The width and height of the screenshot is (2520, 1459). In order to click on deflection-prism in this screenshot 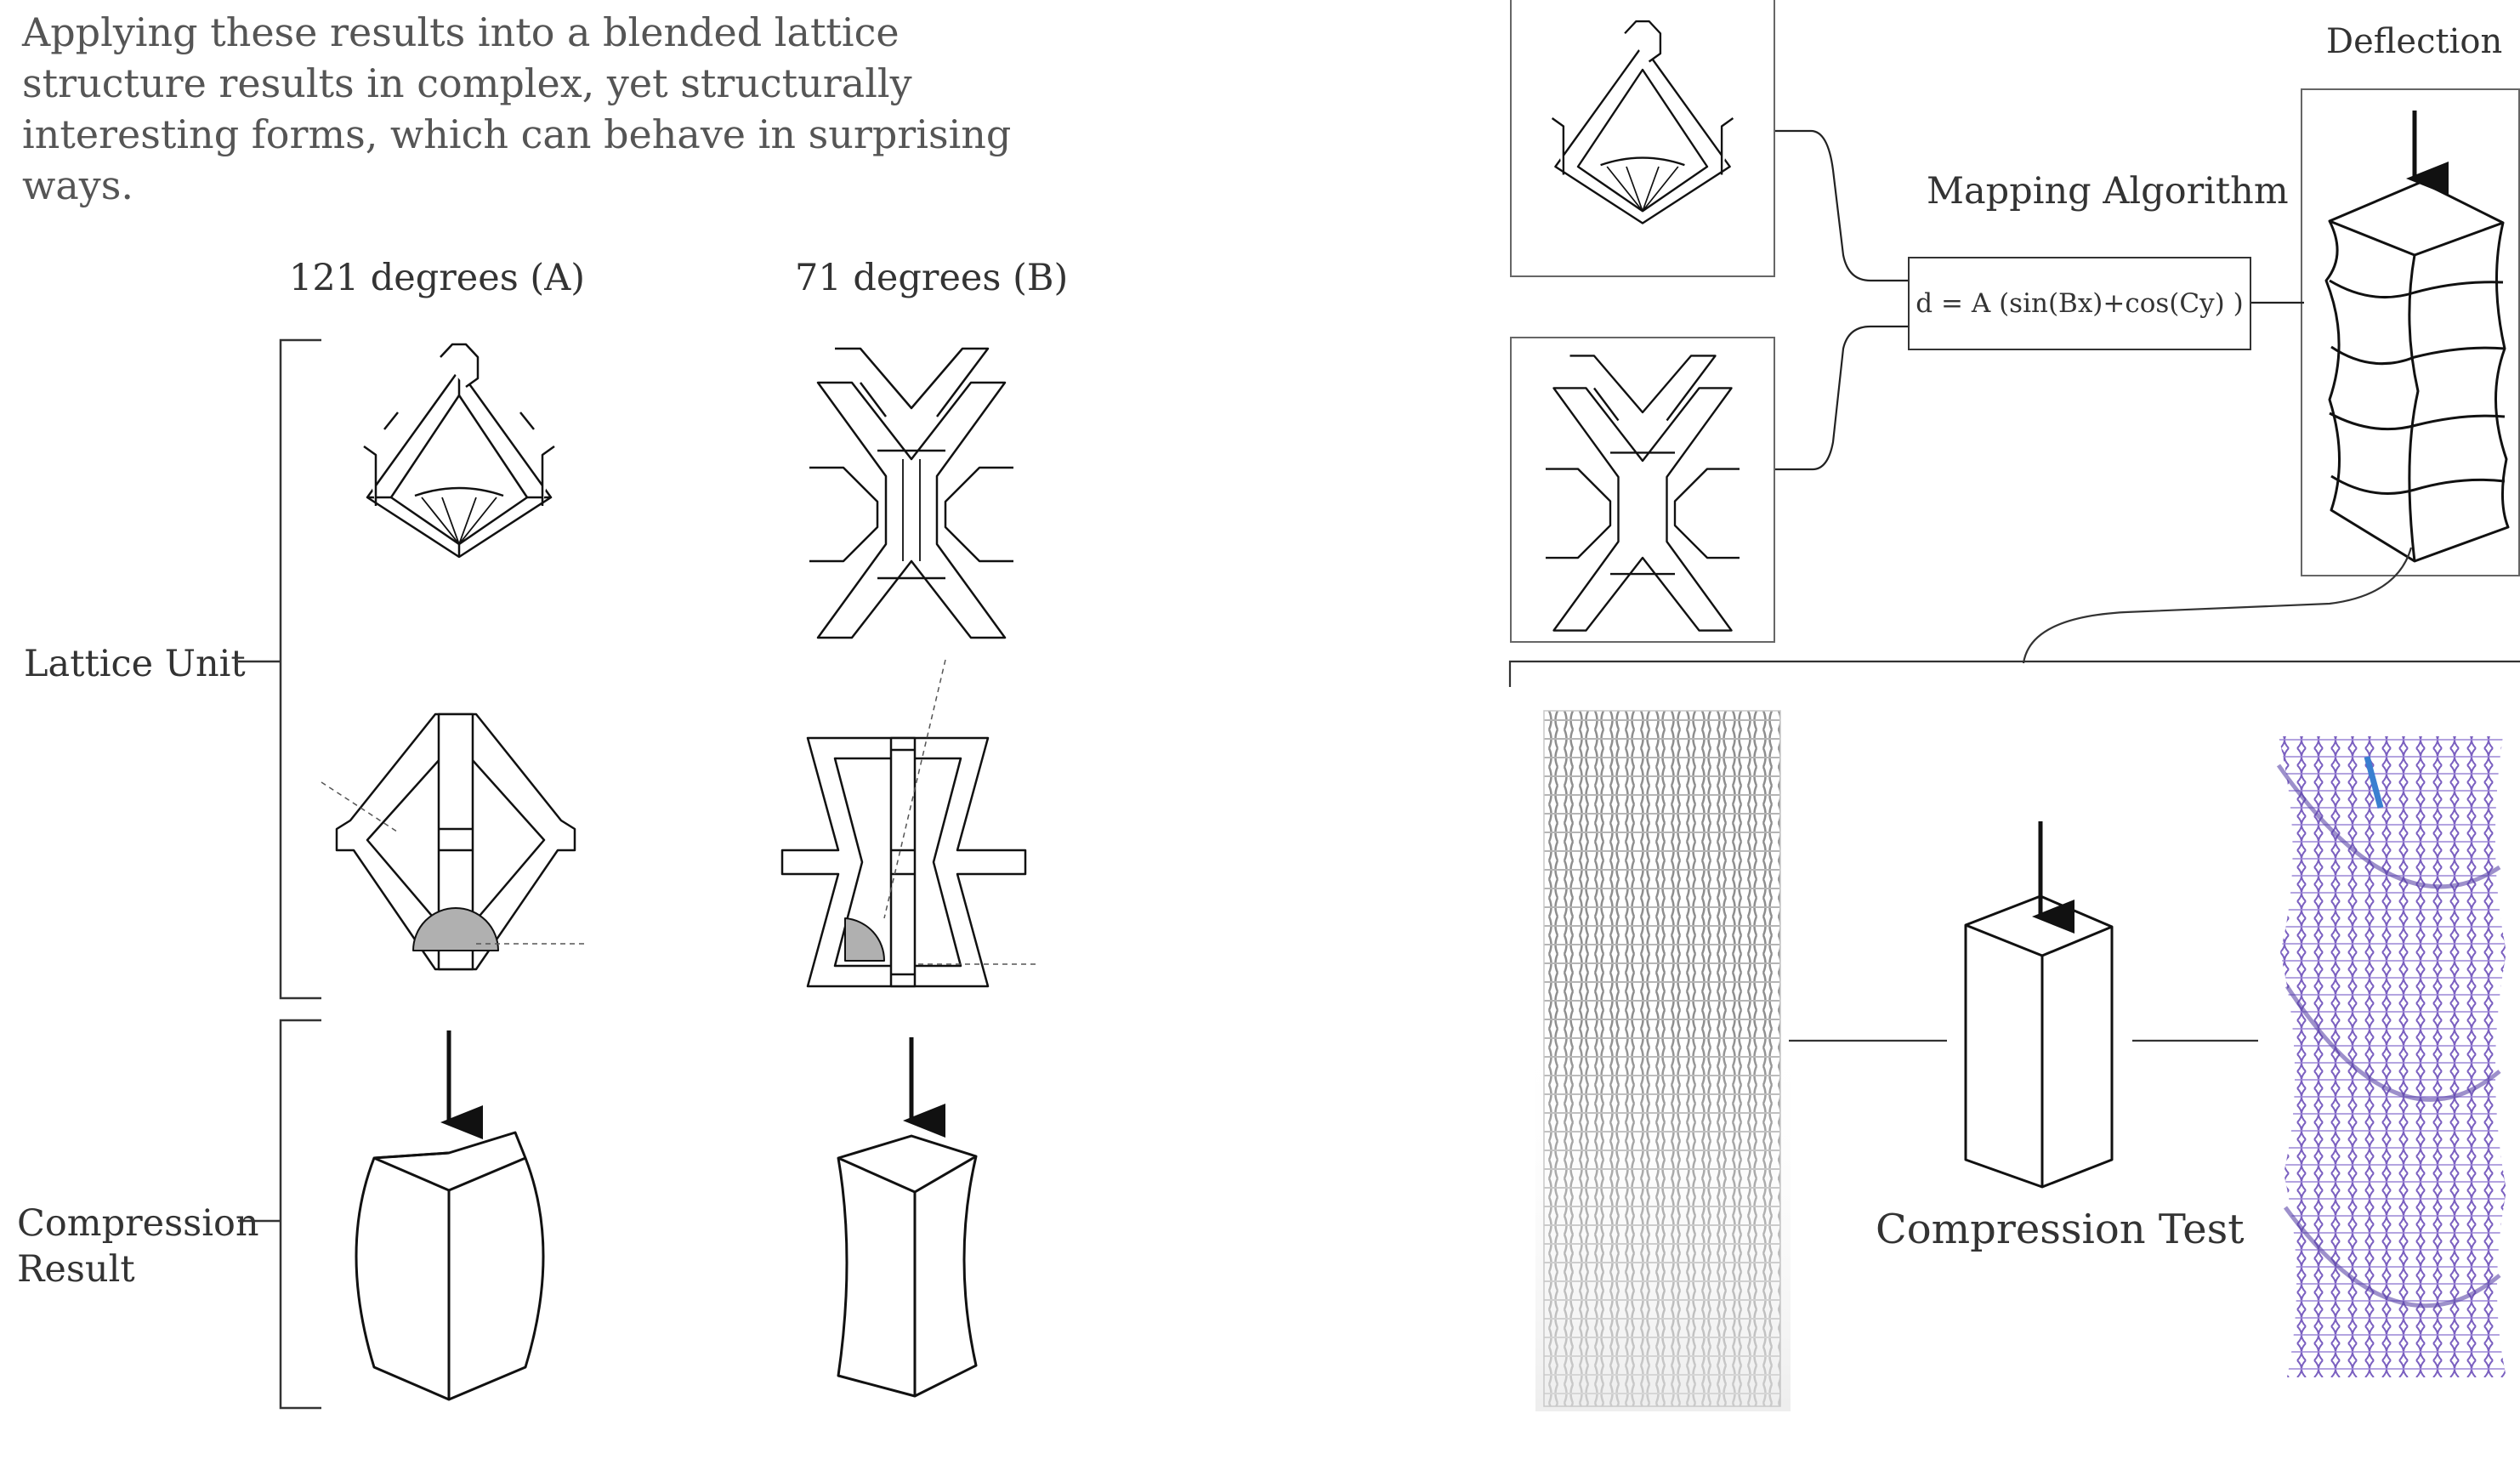, I will do `click(2417, 372)`.